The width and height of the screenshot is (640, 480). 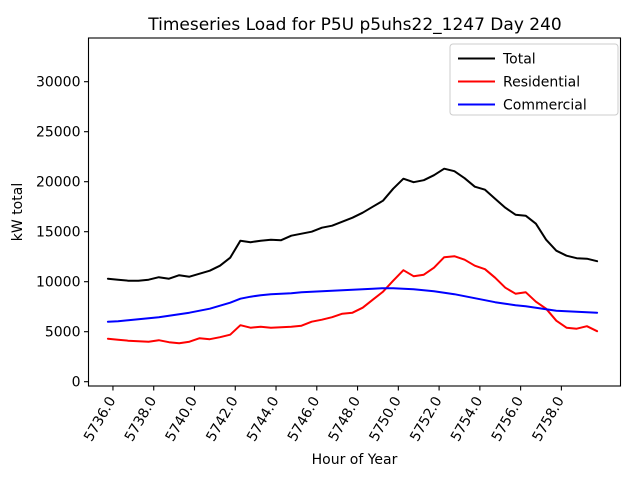 What do you see at coordinates (385, 419) in the screenshot?
I see `x-tick-label: 5750.0` at bounding box center [385, 419].